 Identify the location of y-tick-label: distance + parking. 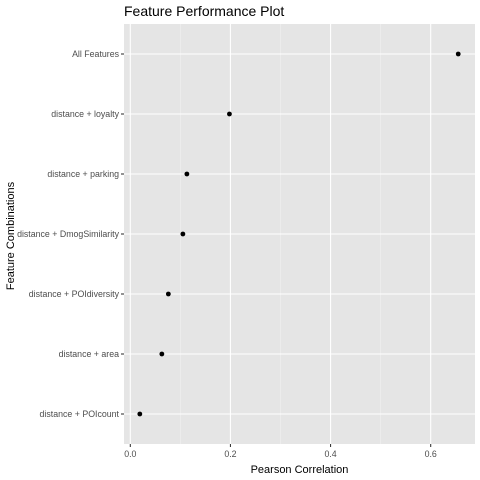
(83, 174).